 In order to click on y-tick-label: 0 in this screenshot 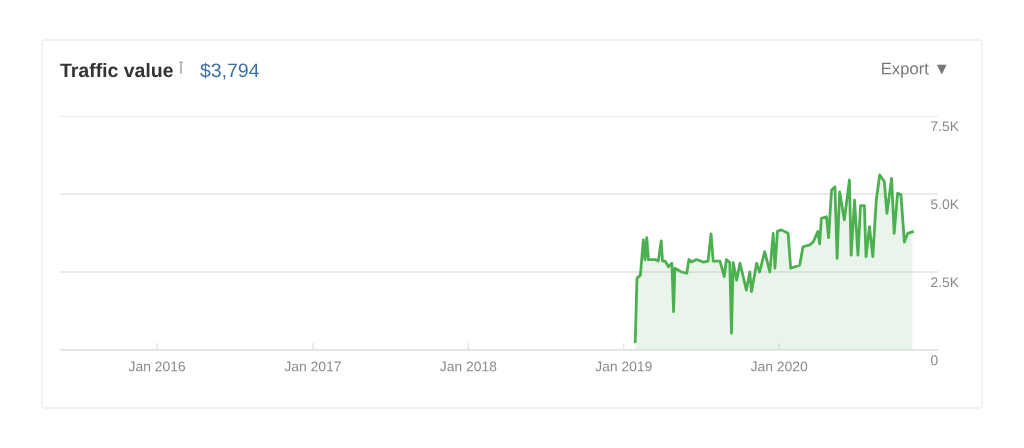, I will do `click(934, 360)`.